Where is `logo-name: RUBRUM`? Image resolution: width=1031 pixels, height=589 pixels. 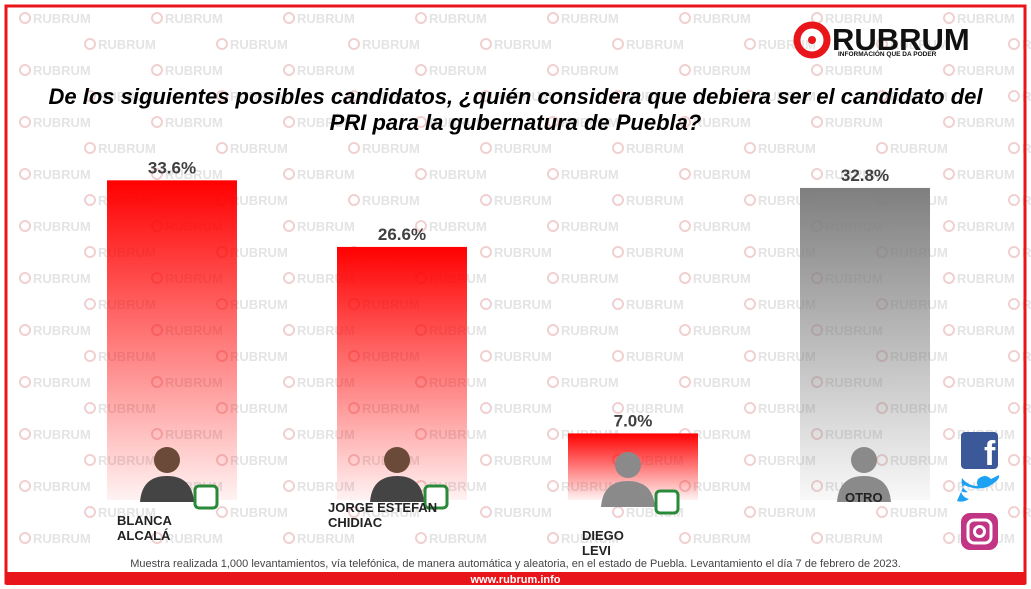
logo-name: RUBRUM is located at coordinates (901, 39).